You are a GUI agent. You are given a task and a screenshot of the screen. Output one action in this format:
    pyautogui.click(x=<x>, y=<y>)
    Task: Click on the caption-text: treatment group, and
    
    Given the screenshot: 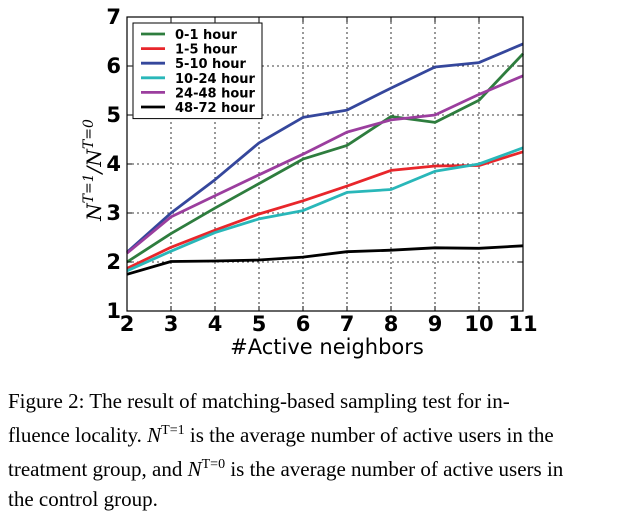 What is the action you would take?
    pyautogui.click(x=98, y=469)
    